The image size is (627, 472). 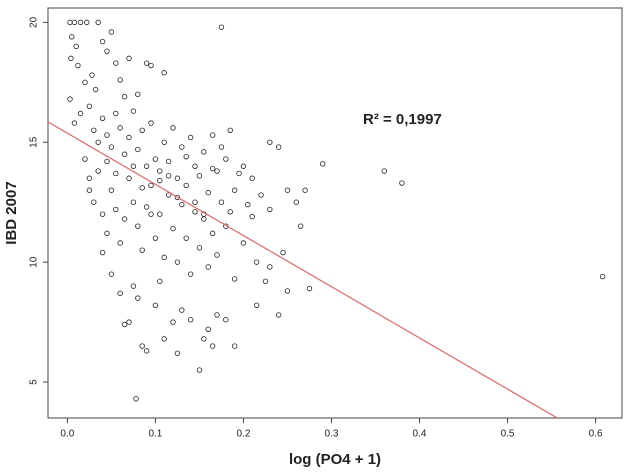 What do you see at coordinates (67, 434) in the screenshot?
I see `x-tick-label: 0.0` at bounding box center [67, 434].